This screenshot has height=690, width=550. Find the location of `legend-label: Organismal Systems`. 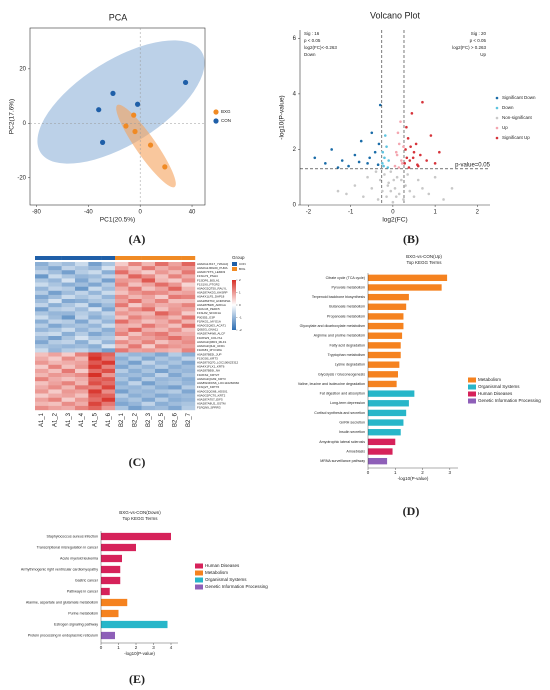

legend-label: Organismal Systems is located at coordinates (226, 579).